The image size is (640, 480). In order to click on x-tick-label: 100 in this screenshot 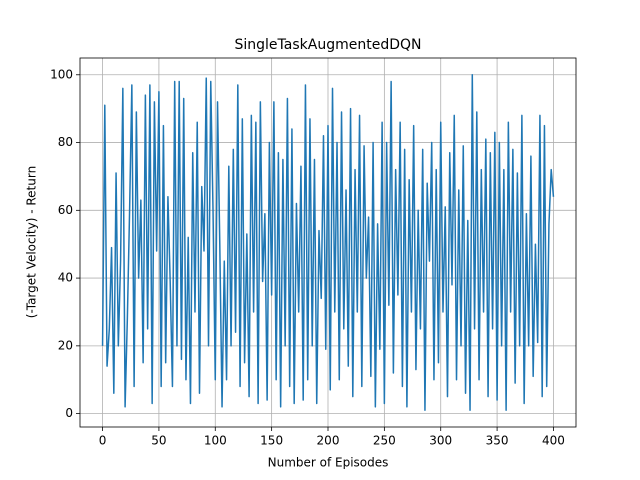, I will do `click(215, 441)`.